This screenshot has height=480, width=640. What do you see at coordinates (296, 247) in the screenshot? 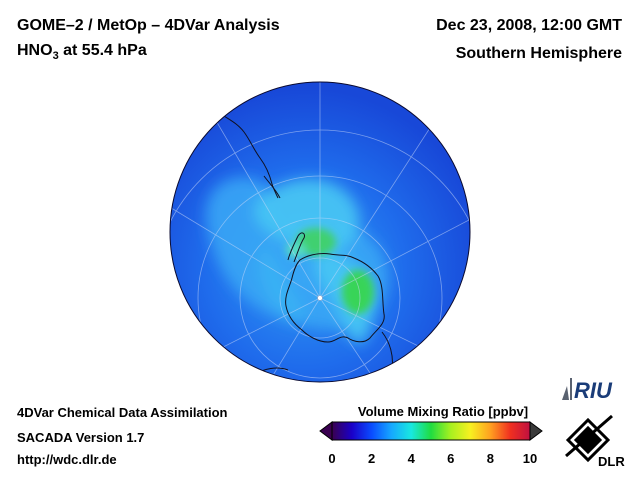
I see `antarctic-peninsula-coast` at bounding box center [296, 247].